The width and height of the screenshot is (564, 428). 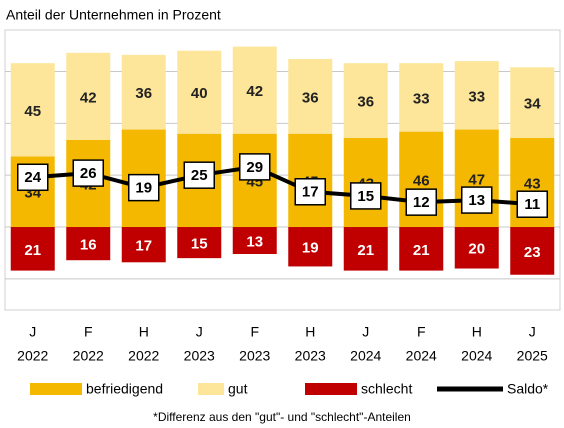 I want to click on data-label: 20, so click(x=476, y=249).